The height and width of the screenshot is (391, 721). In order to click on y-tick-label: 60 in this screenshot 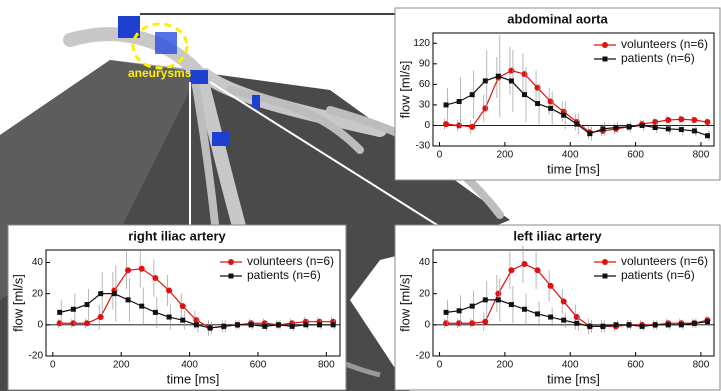, I will do `click(425, 84)`.